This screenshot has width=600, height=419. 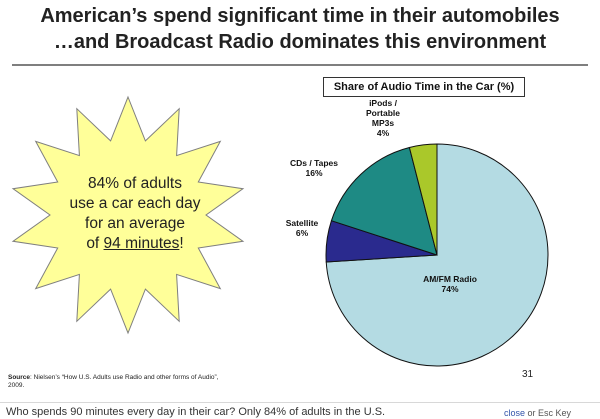 What do you see at coordinates (95, 243) in the screenshot?
I see `callout-line-4-prefix: of` at bounding box center [95, 243].